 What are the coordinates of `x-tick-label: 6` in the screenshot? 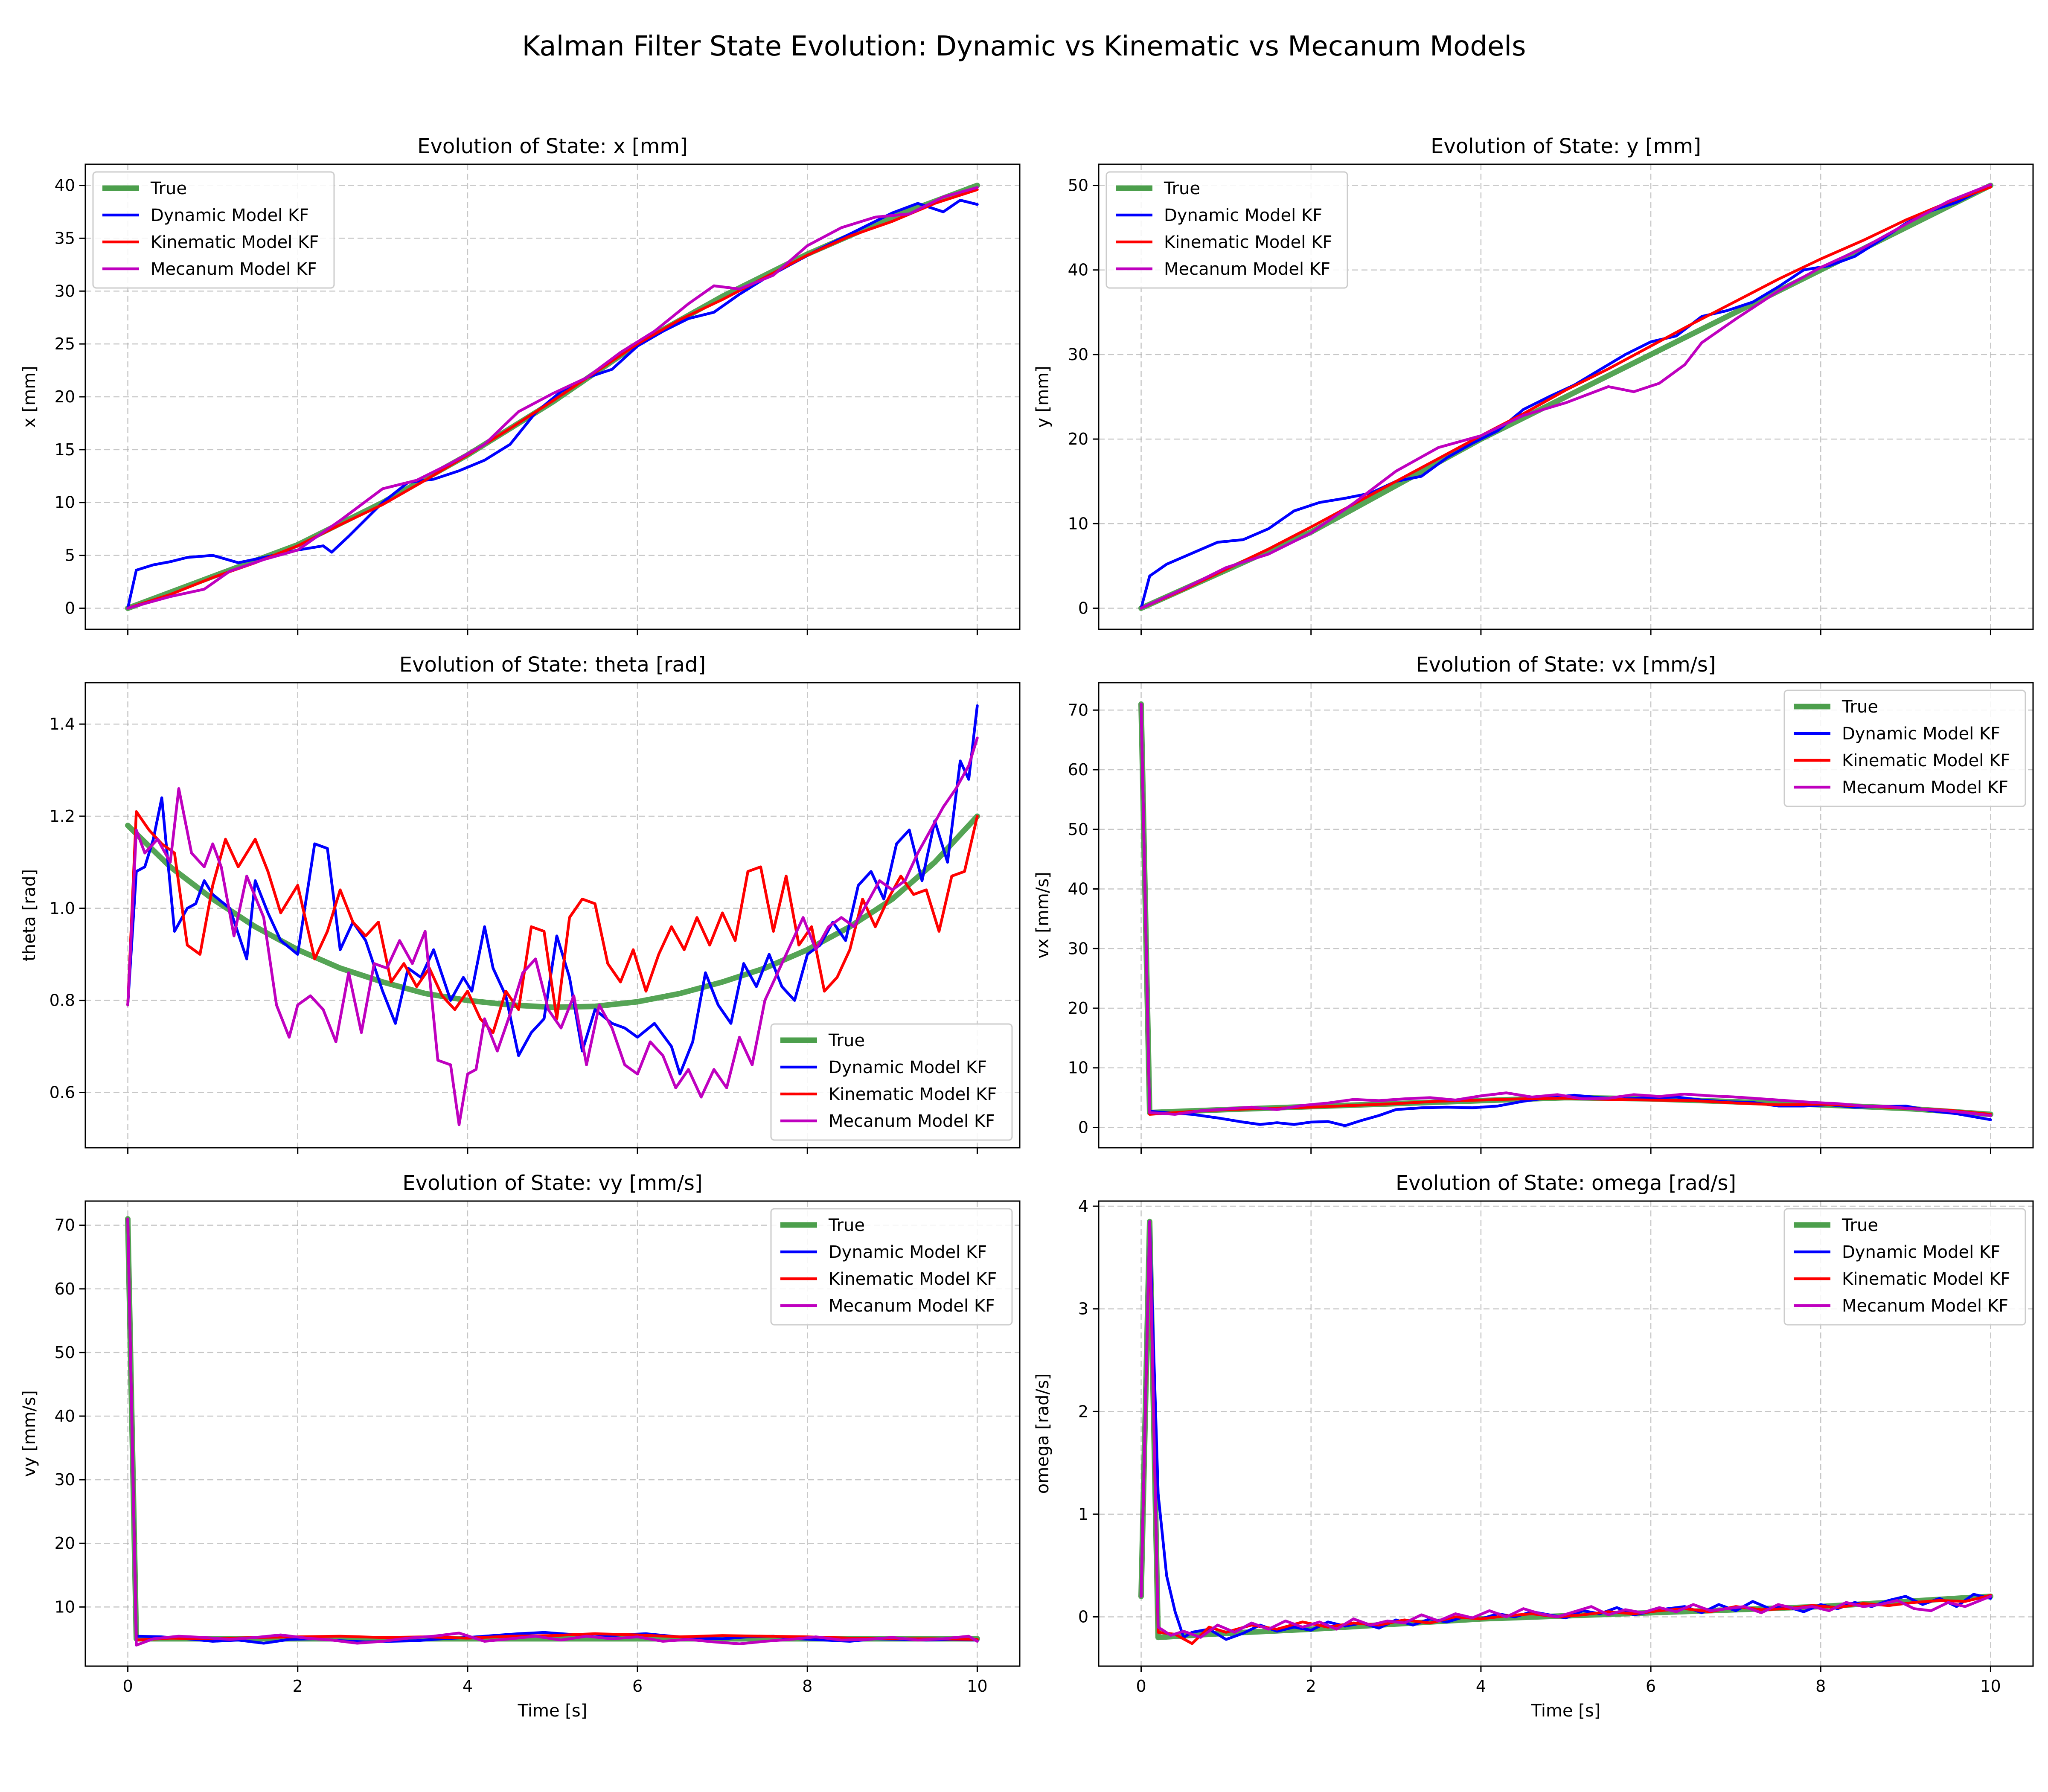 It's located at (637, 1686).